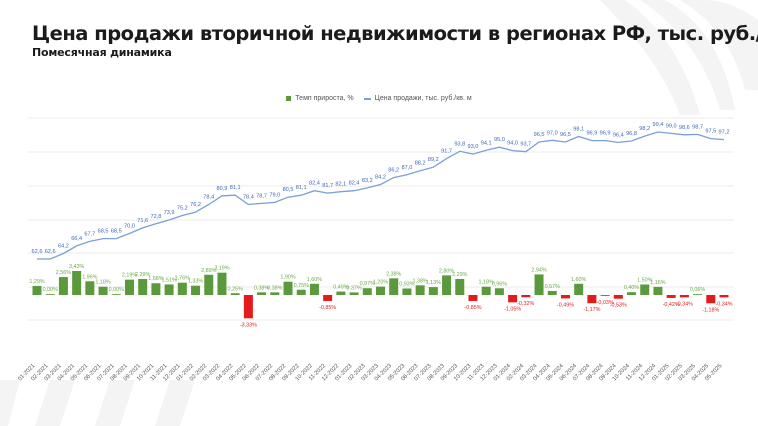 The image size is (758, 426). What do you see at coordinates (289, 98) in the screenshot?
I see `bar-swatch-icon` at bounding box center [289, 98].